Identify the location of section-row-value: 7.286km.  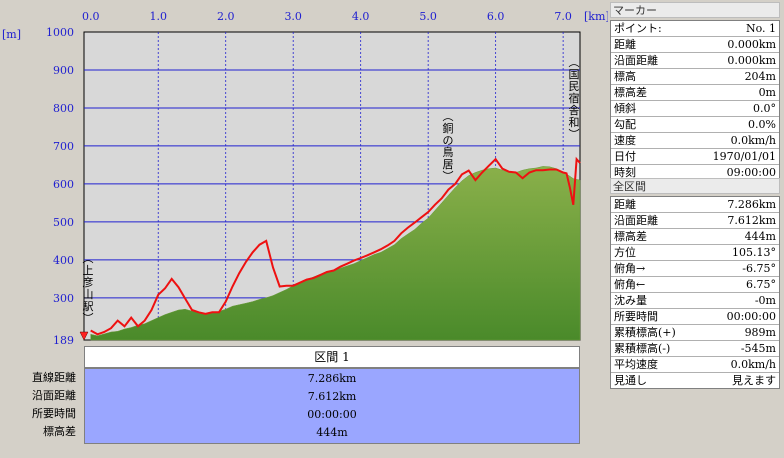
(332, 378).